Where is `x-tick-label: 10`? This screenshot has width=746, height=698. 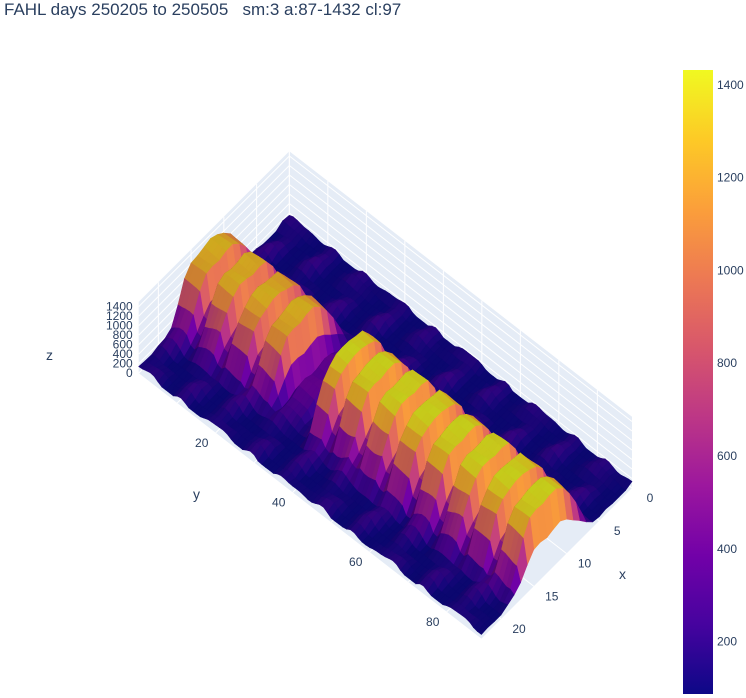
x-tick-label: 10 is located at coordinates (585, 564).